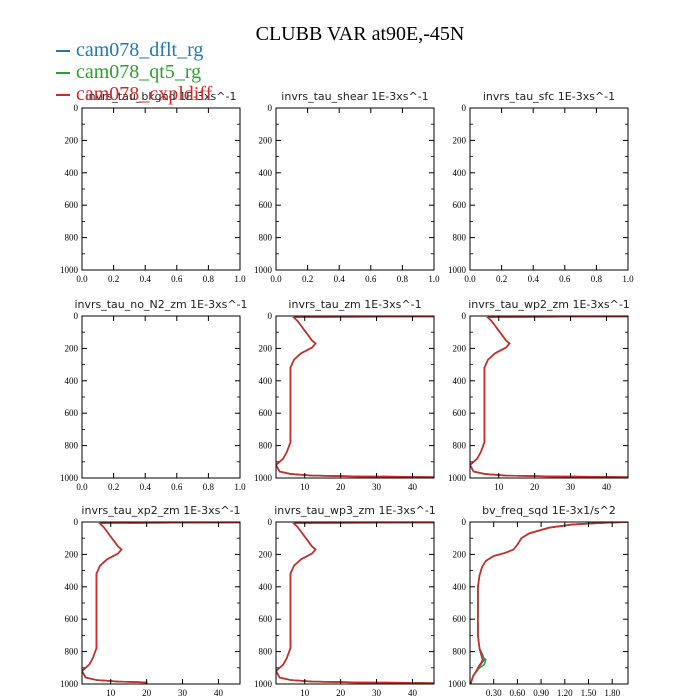 The image size is (700, 700). Describe the element at coordinates (160, 304) in the screenshot. I see `panel-title: invrs_tau_no_N2_zm 1E-3xs^-1` at that location.